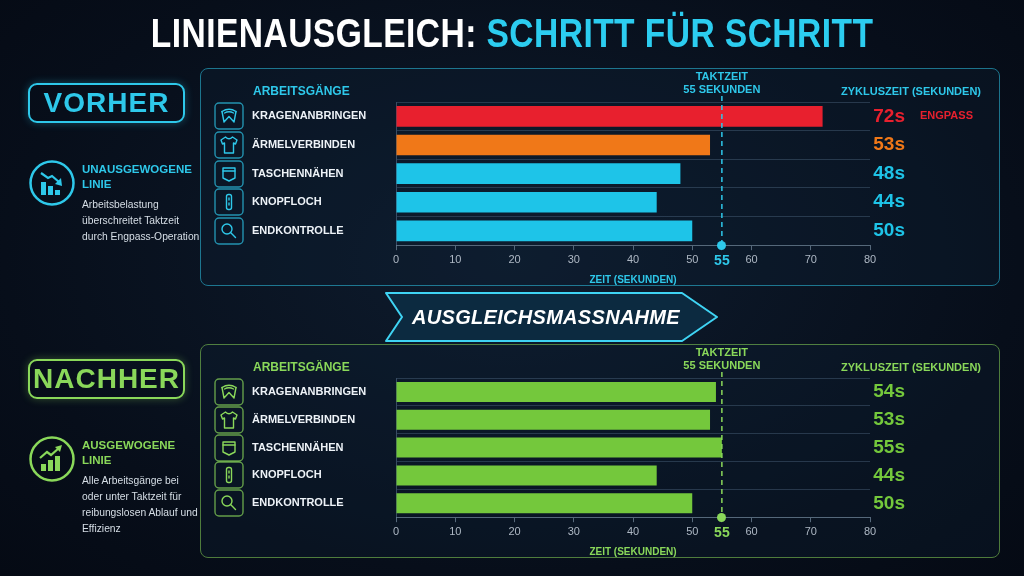 The width and height of the screenshot is (1024, 576). I want to click on text: LINIENAUSGLEICH: SCHRITT FÜR SCHRITT, so click(512, 33).